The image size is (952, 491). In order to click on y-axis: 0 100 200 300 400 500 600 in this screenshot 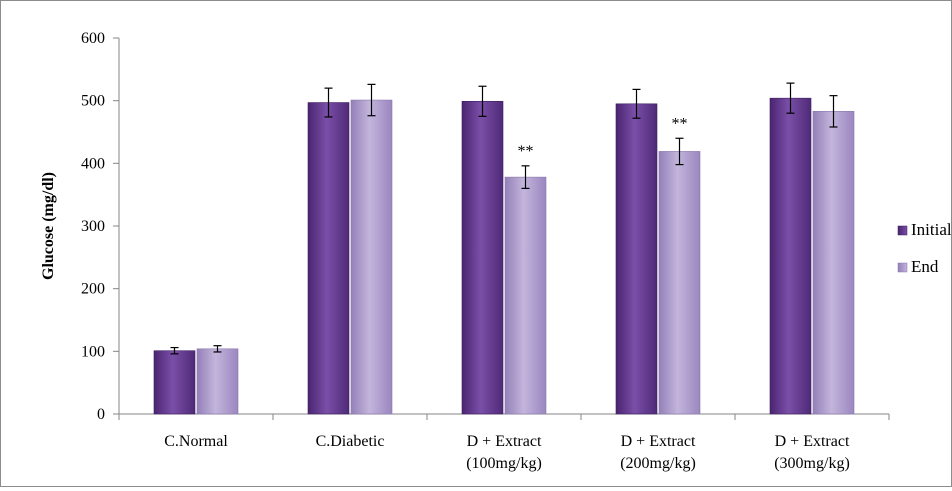, I will do `click(100, 226)`.